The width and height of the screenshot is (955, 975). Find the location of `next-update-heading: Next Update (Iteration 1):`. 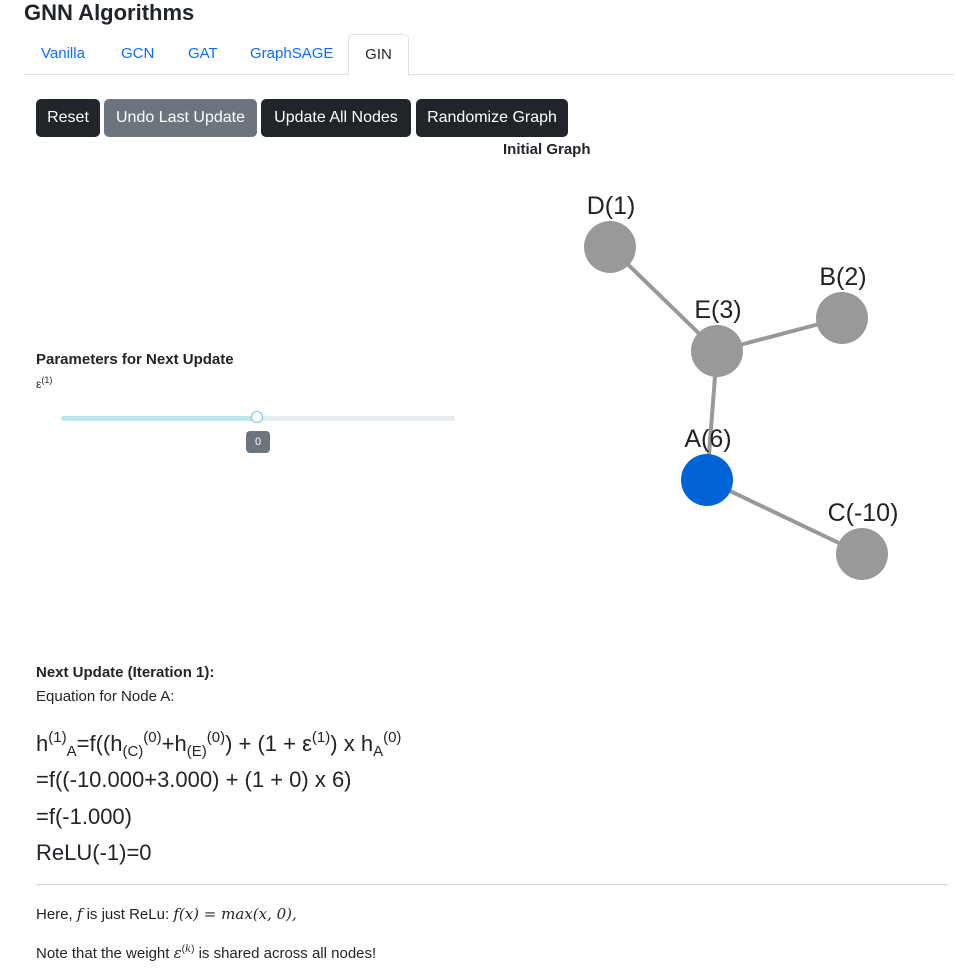

next-update-heading: Next Update (Iteration 1): is located at coordinates (125, 672).